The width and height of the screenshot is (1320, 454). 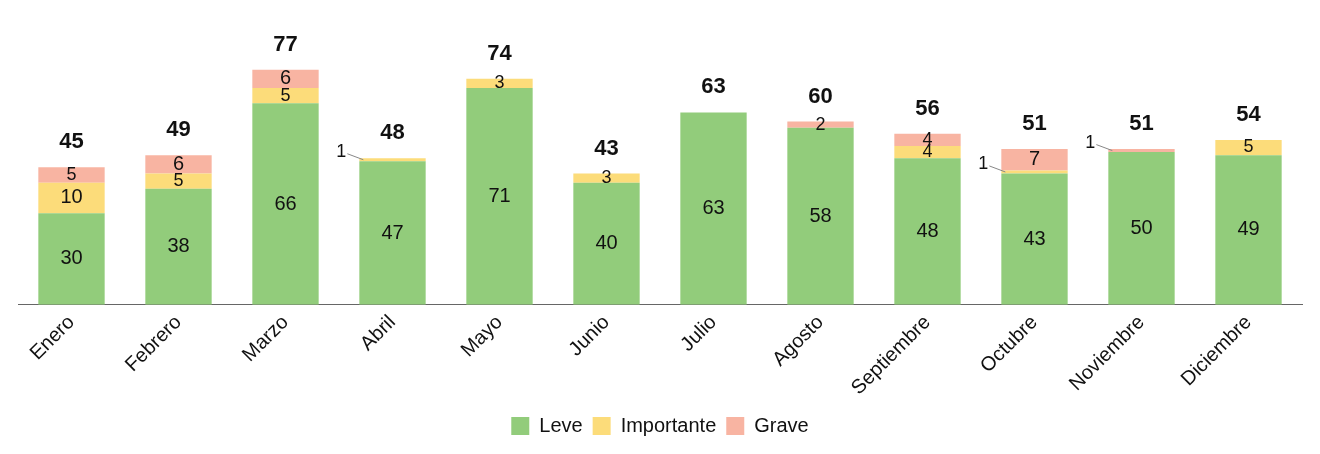 I want to click on data-label: 66, so click(x=285, y=202).